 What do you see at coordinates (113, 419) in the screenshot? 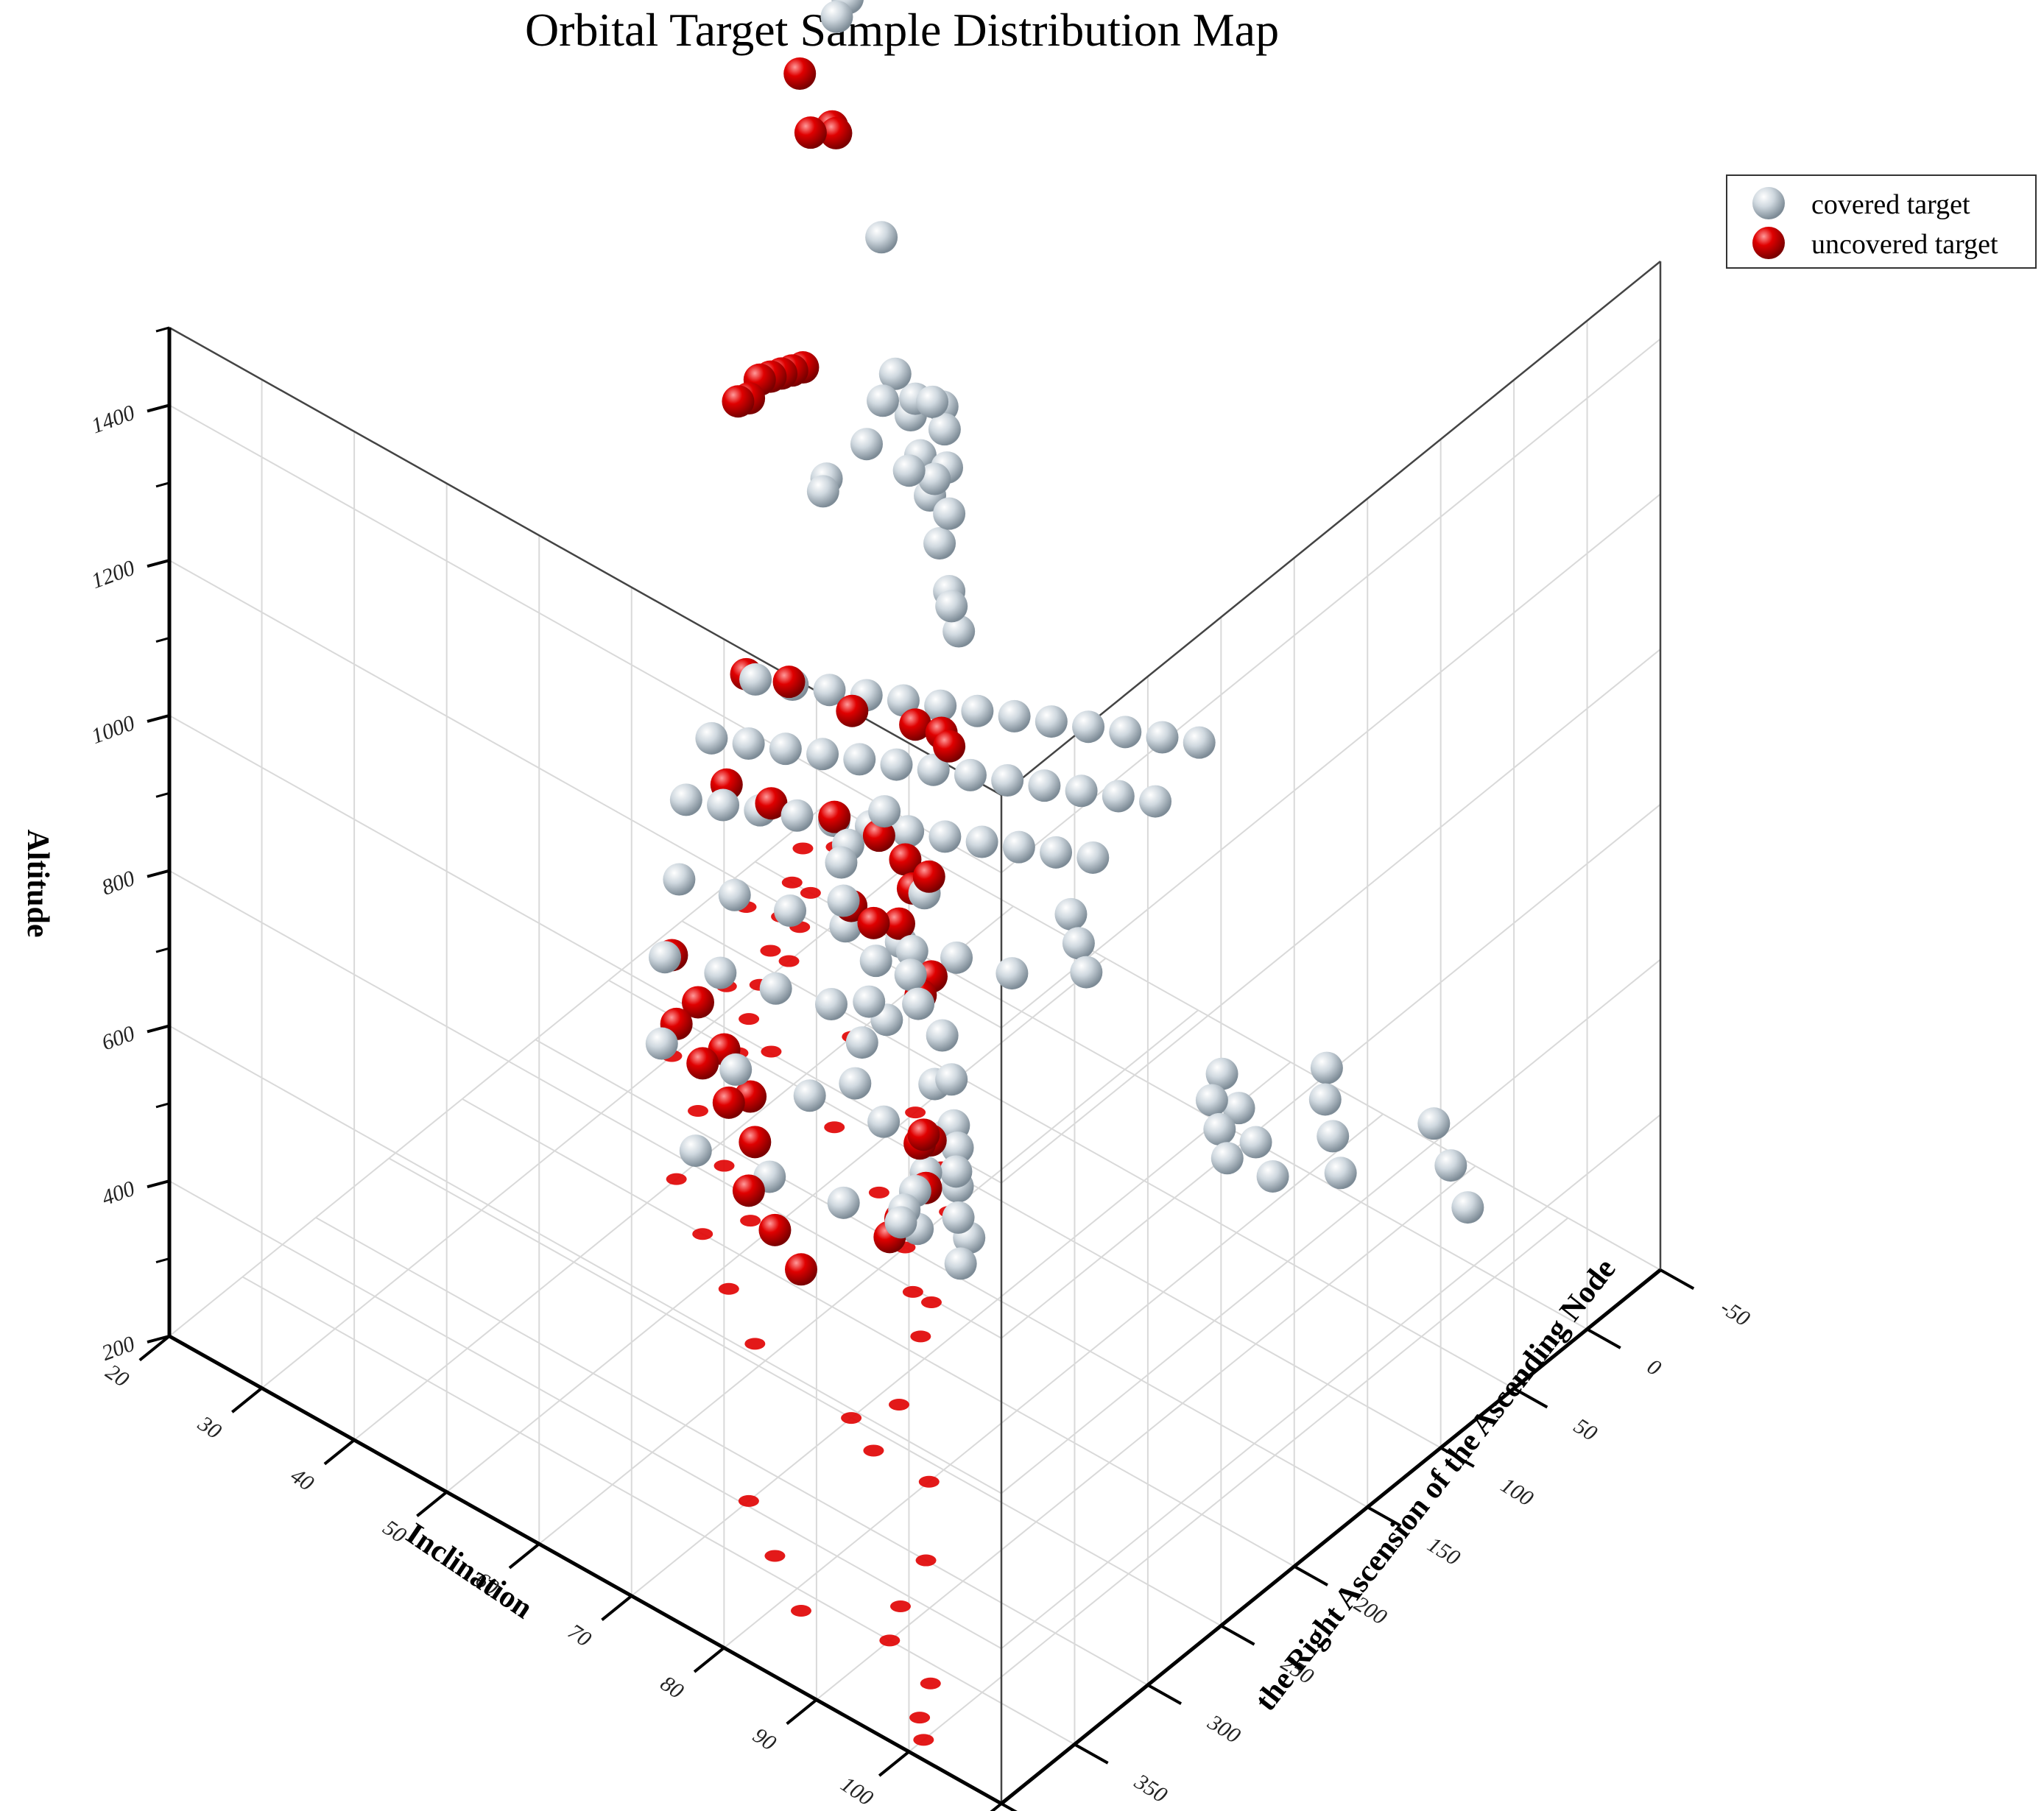
I see `z-tick-label: 1400` at bounding box center [113, 419].